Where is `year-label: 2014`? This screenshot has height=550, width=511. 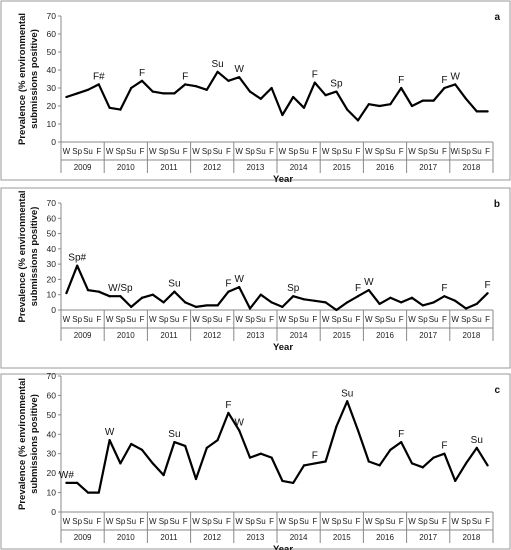
year-label: 2014 is located at coordinates (299, 537).